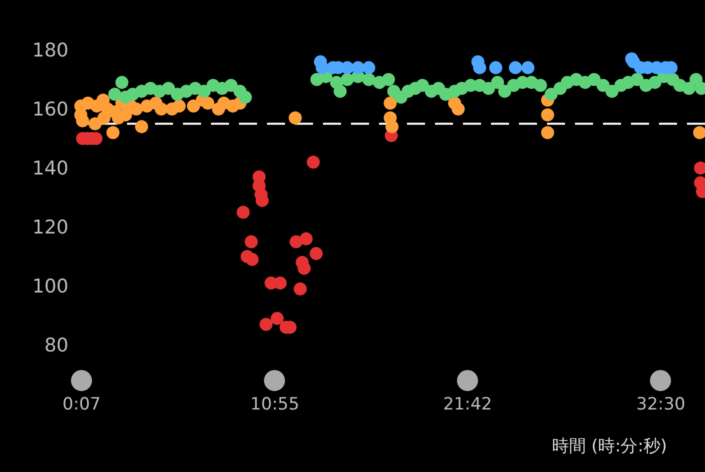 The width and height of the screenshot is (705, 472). I want to click on y-tick-label: 180, so click(50, 51).